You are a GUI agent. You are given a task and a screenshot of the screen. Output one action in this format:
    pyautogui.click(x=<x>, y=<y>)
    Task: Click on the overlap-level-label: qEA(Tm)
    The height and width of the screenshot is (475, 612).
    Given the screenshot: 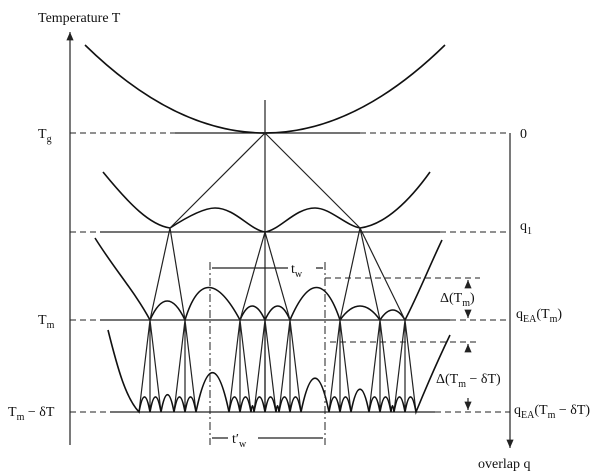 What is the action you would take?
    pyautogui.click(x=539, y=316)
    